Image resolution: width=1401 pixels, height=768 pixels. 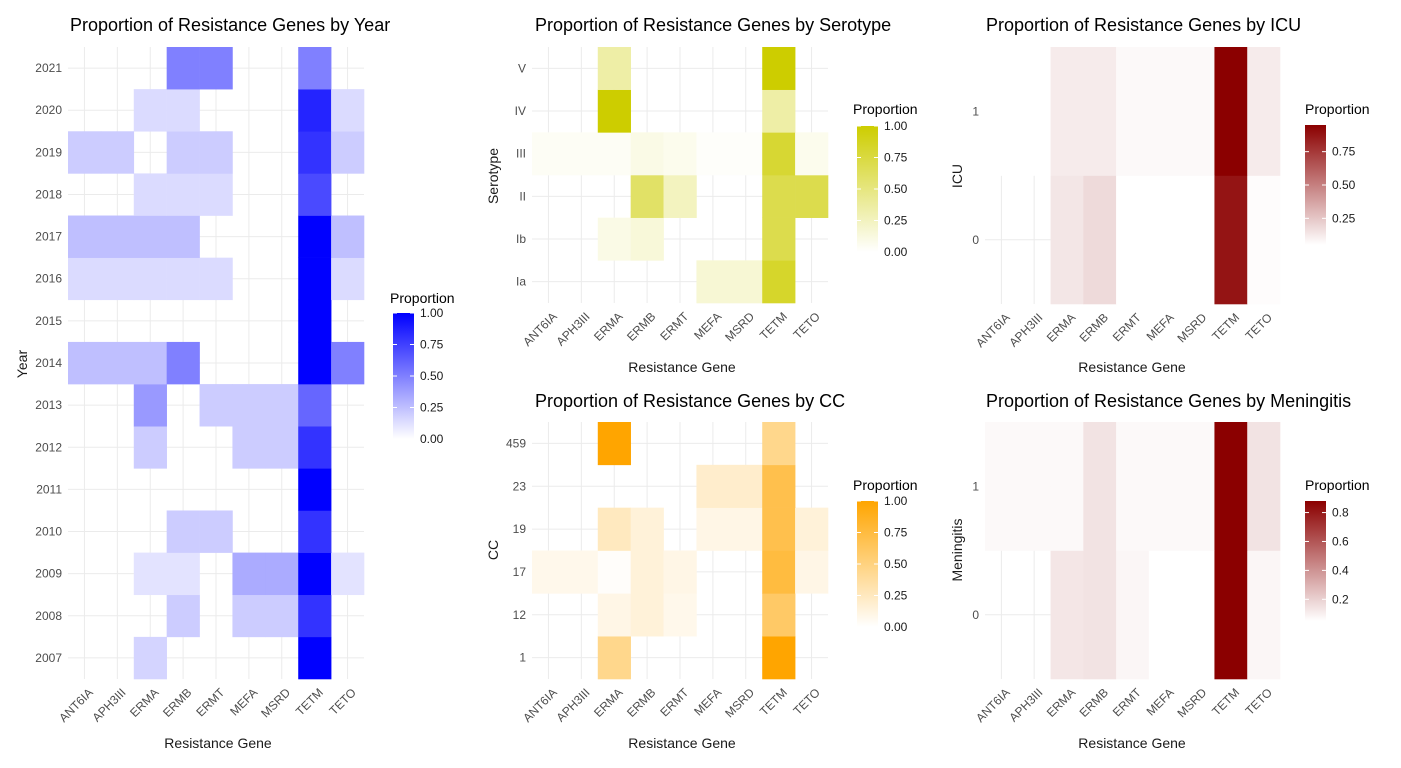 I want to click on y-tick-label: 2014, so click(x=48, y=363).